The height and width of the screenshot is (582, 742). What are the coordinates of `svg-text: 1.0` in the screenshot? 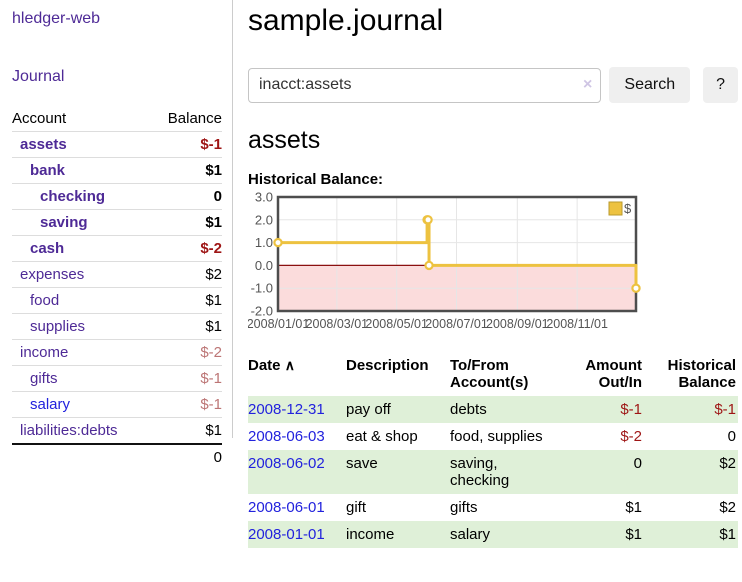 It's located at (264, 242).